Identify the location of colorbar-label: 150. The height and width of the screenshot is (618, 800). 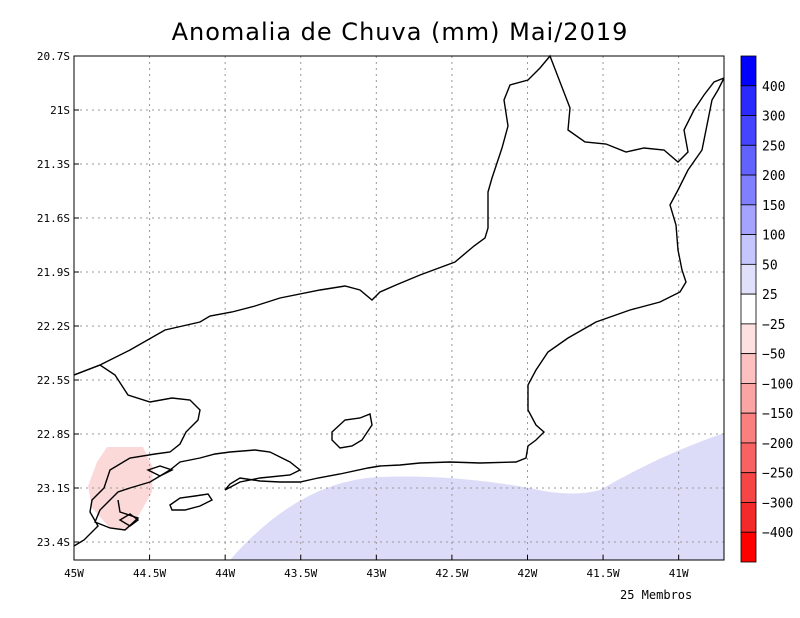
(773, 206).